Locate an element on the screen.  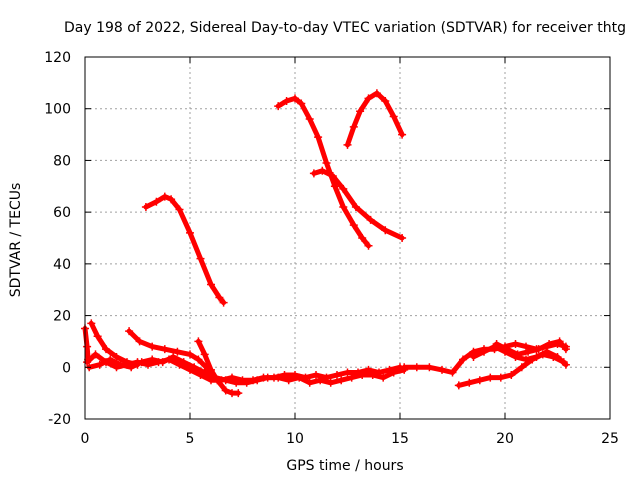
y-tick-label: 120 is located at coordinates (57, 58).